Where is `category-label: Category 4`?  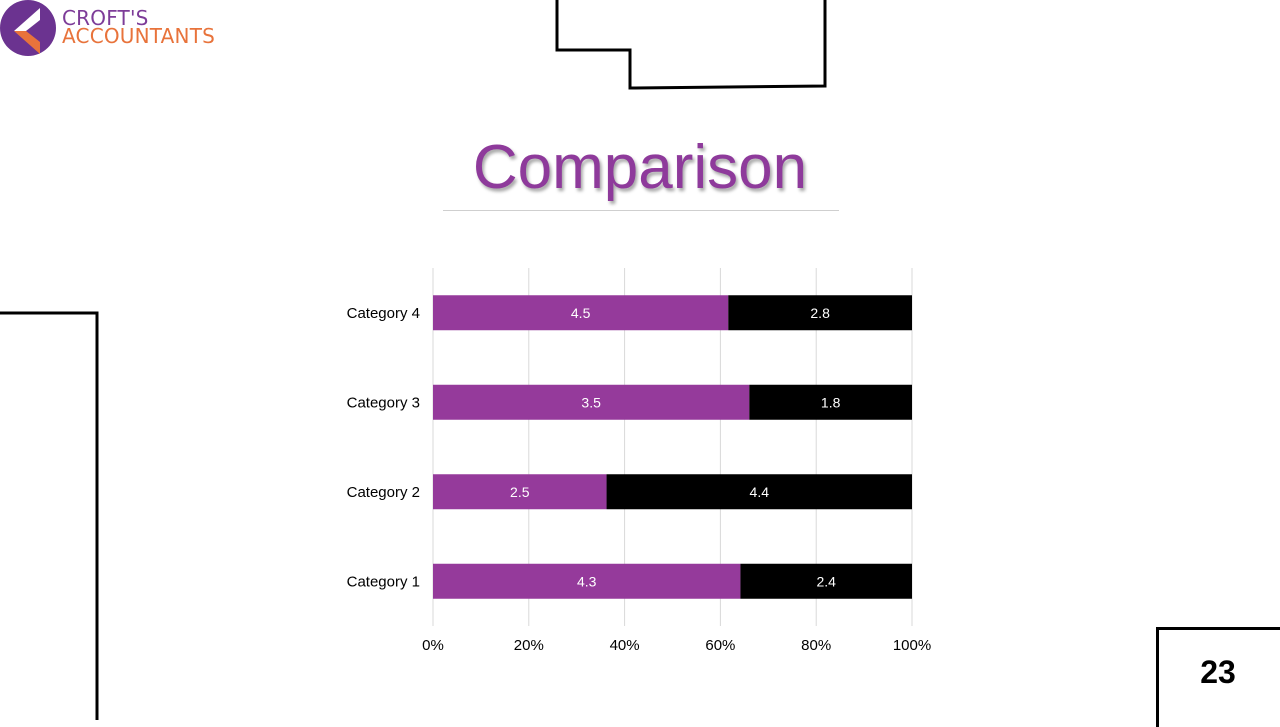 category-label: Category 4 is located at coordinates (383, 313).